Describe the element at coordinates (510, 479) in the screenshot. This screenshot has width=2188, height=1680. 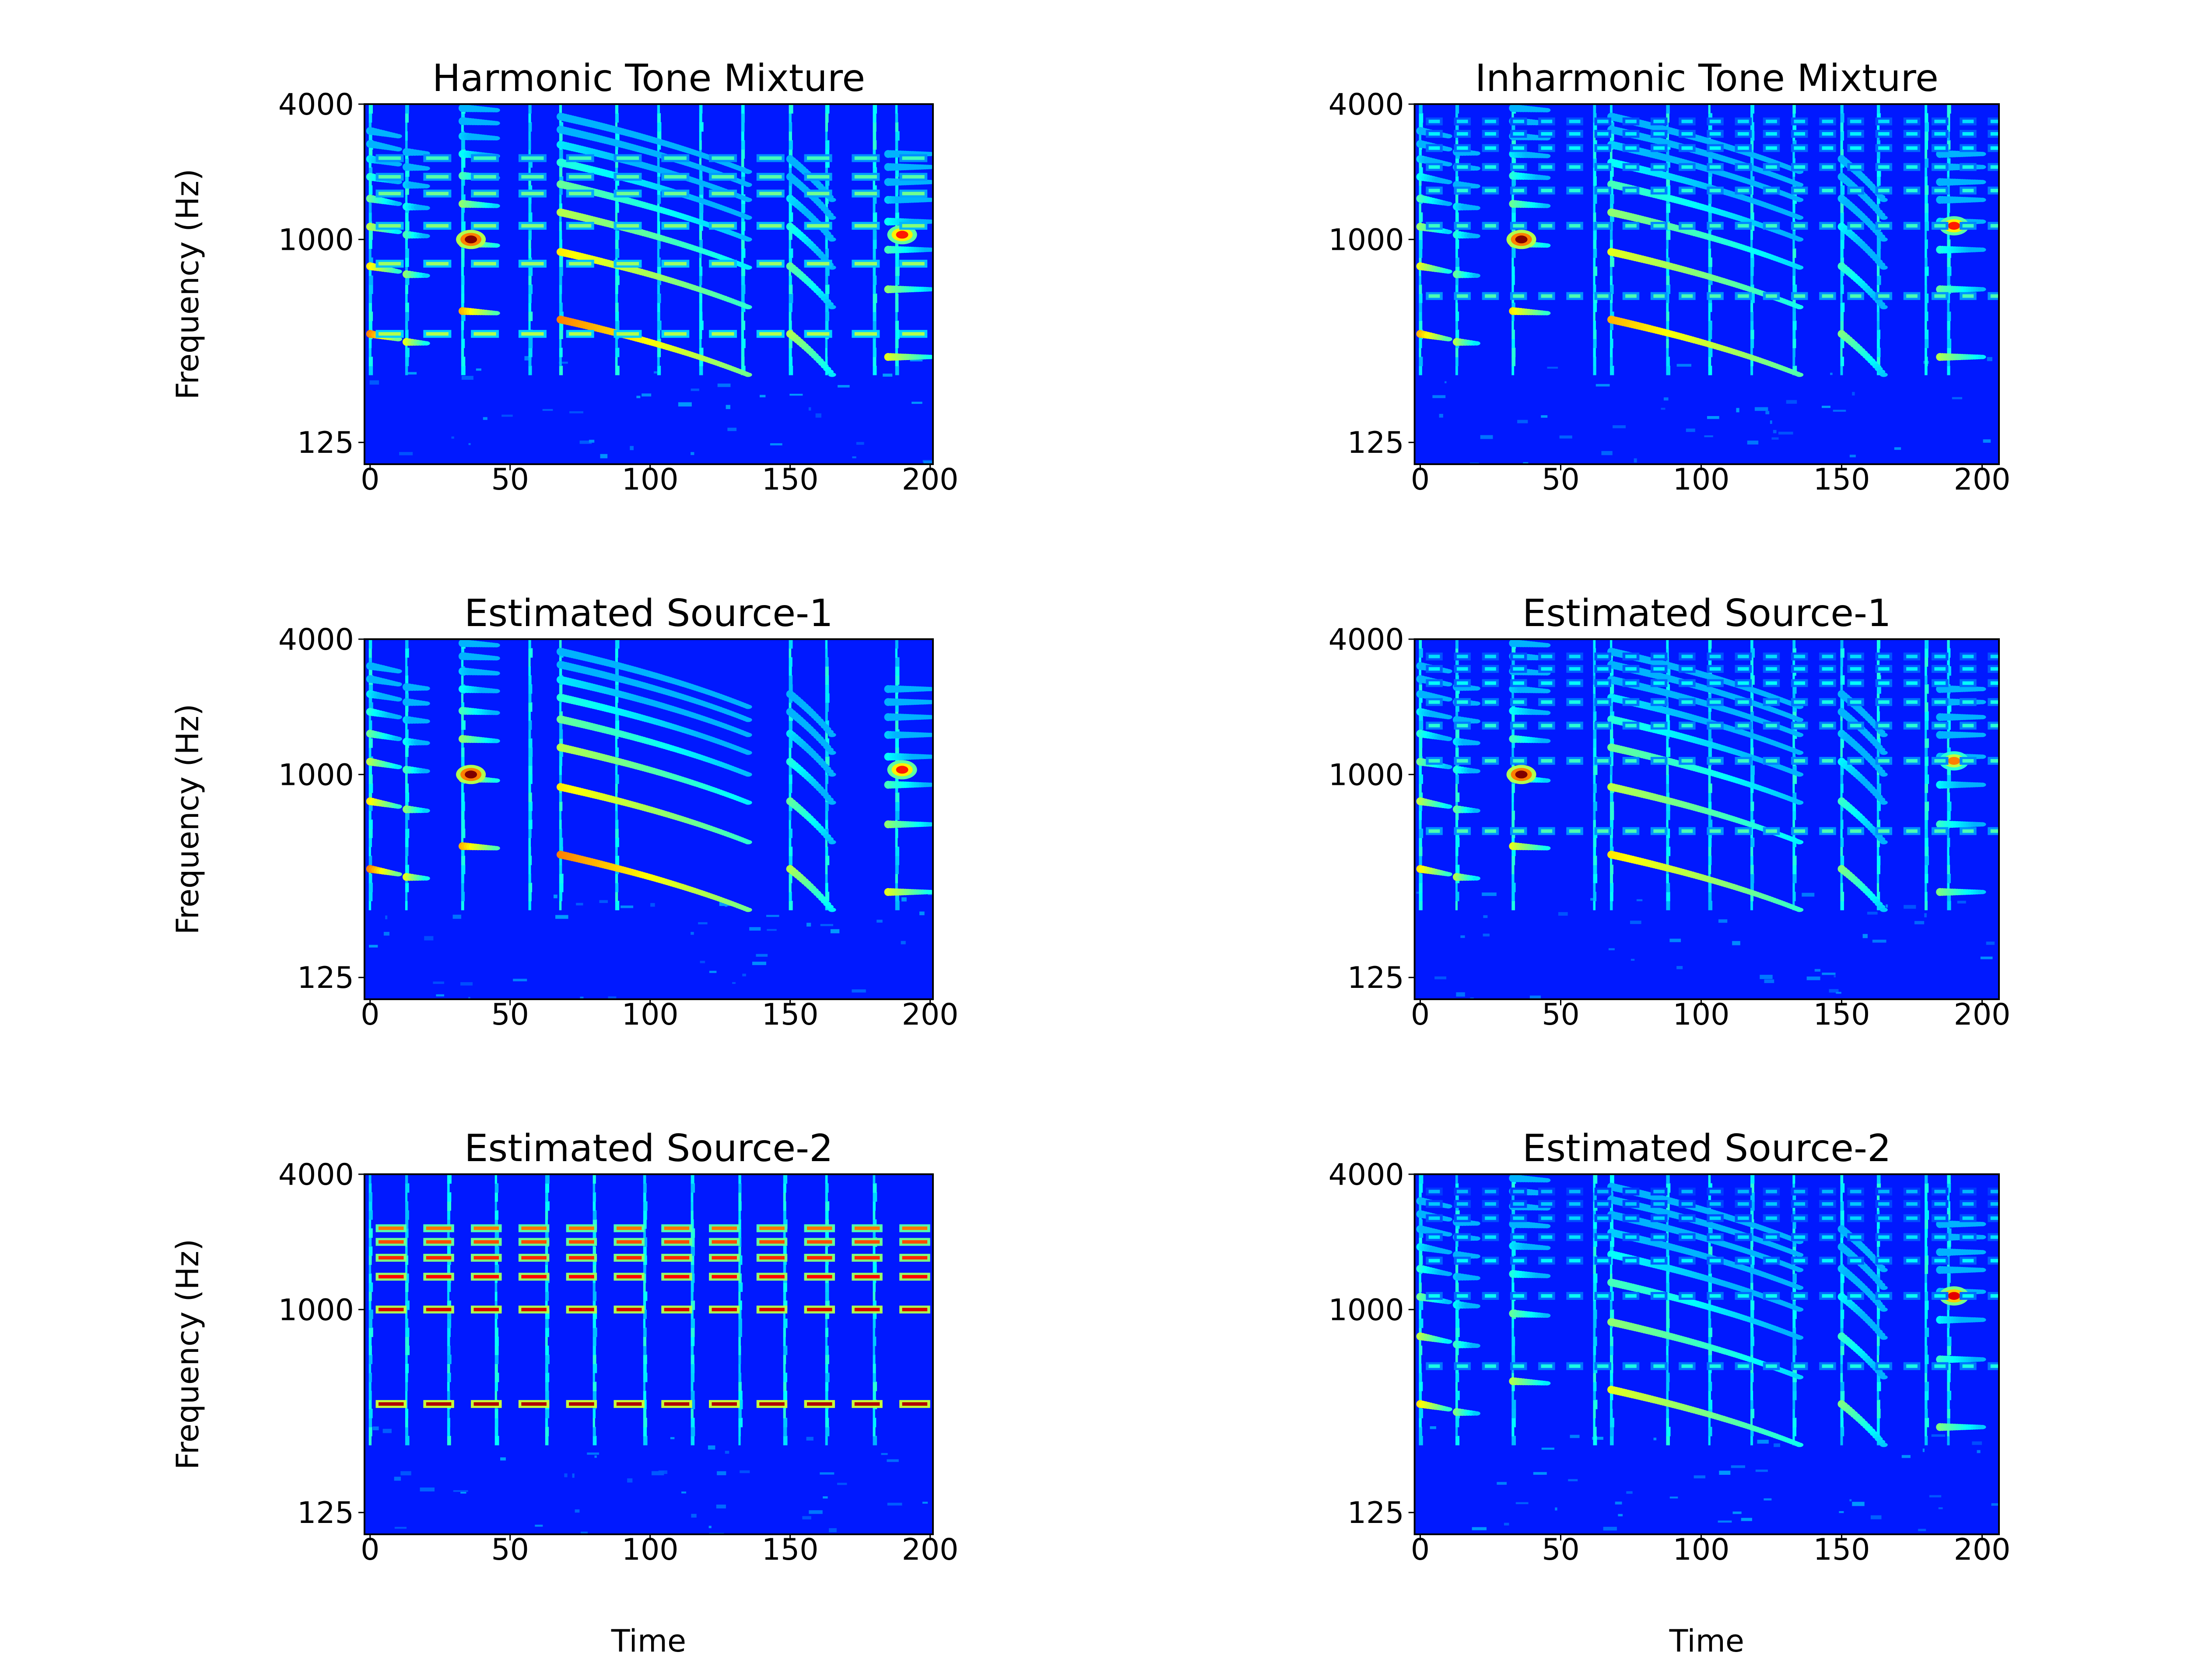
I see `x-tick-label: 50` at that location.